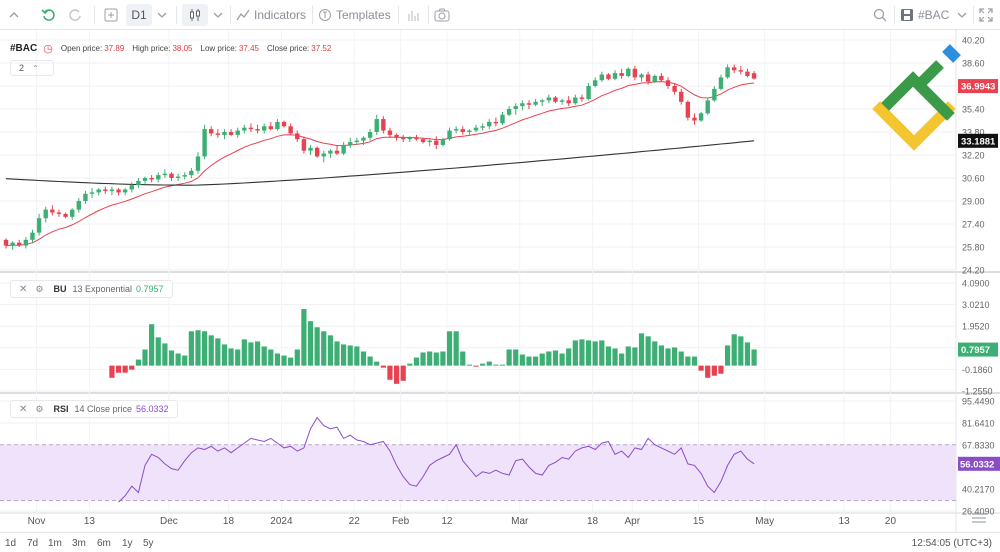 This screenshot has height=552, width=1000. Describe the element at coordinates (127, 543) in the screenshot. I see `range-1y: 1y` at that location.